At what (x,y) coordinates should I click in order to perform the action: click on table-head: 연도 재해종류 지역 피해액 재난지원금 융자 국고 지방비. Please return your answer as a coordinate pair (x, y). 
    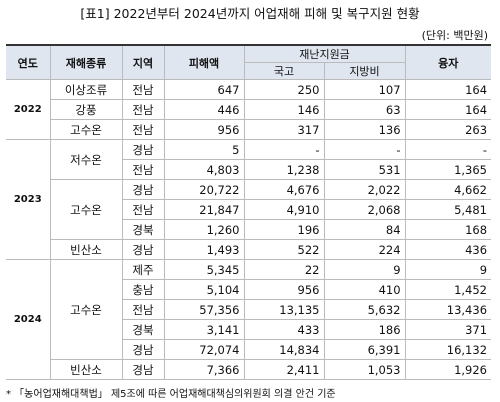
    Looking at the image, I should click on (249, 62).